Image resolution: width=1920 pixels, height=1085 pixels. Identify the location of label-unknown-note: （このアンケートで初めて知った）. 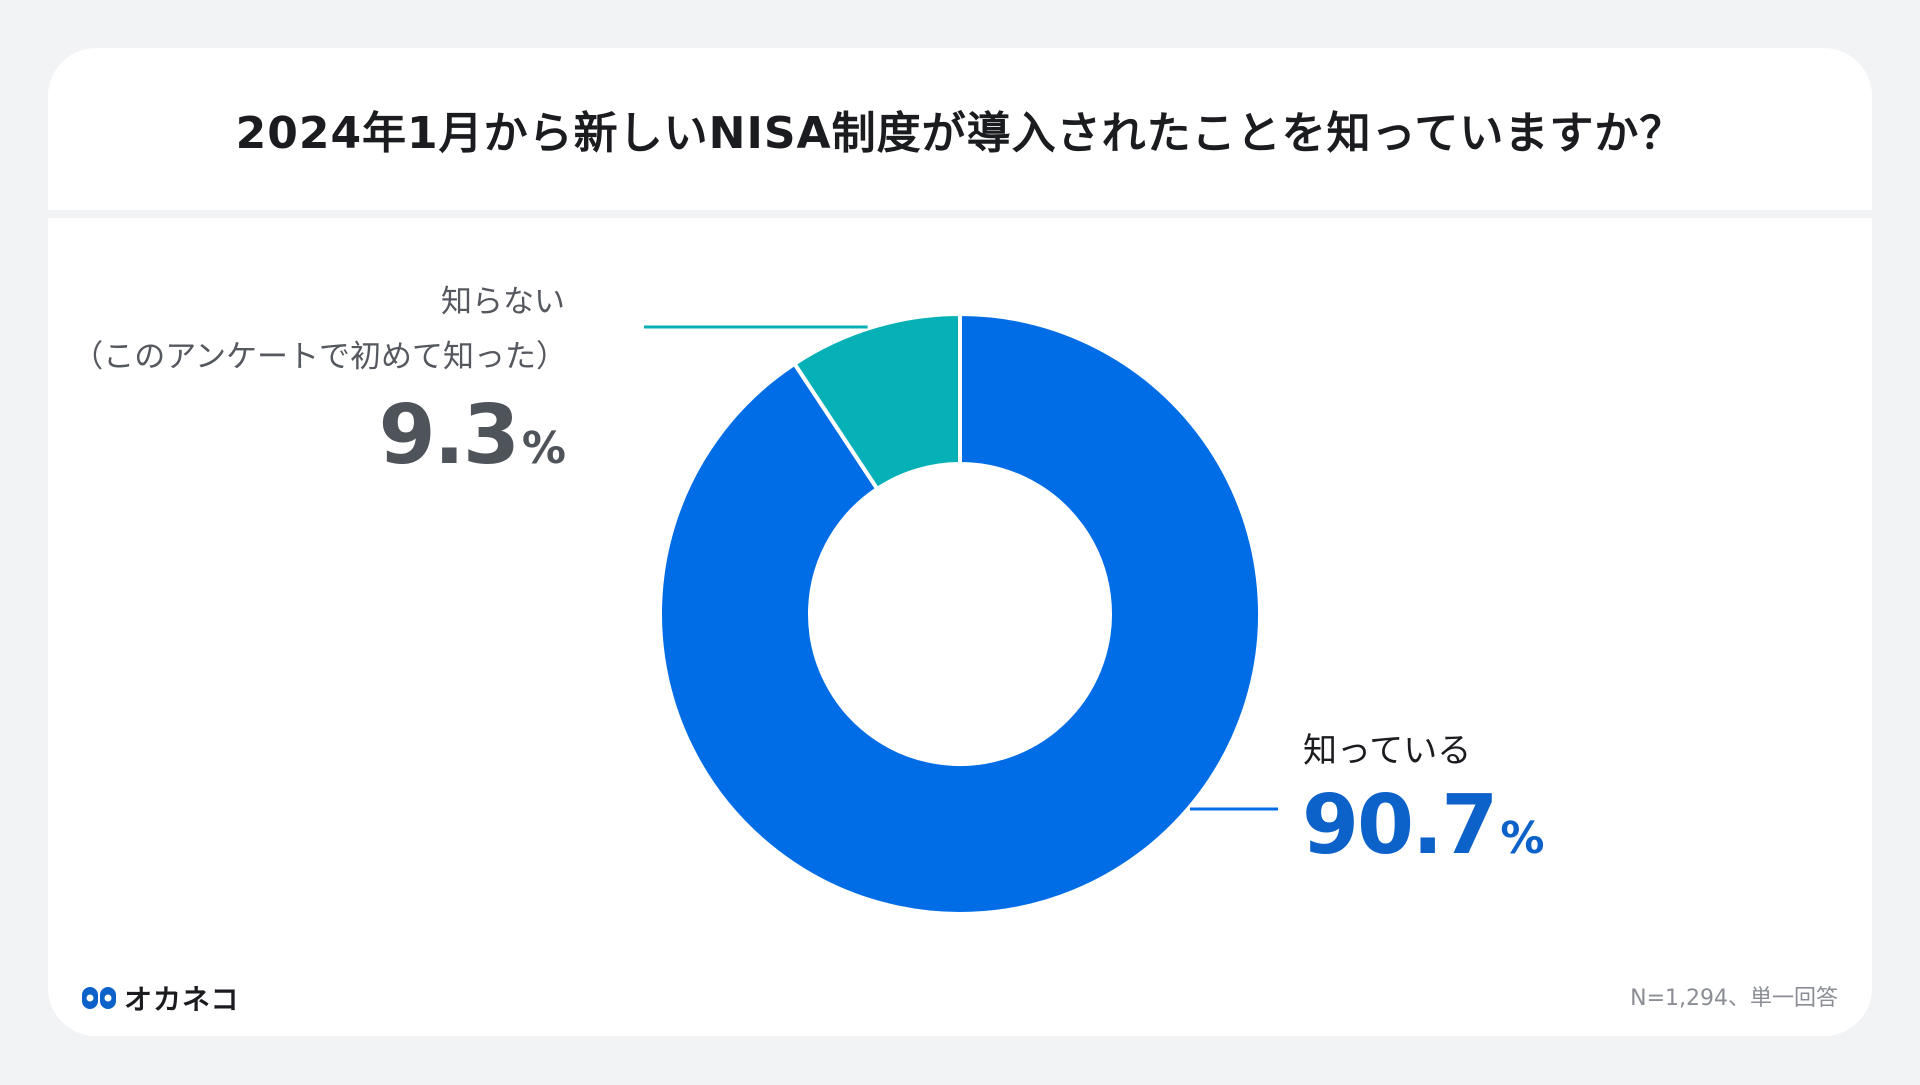
(319, 357).